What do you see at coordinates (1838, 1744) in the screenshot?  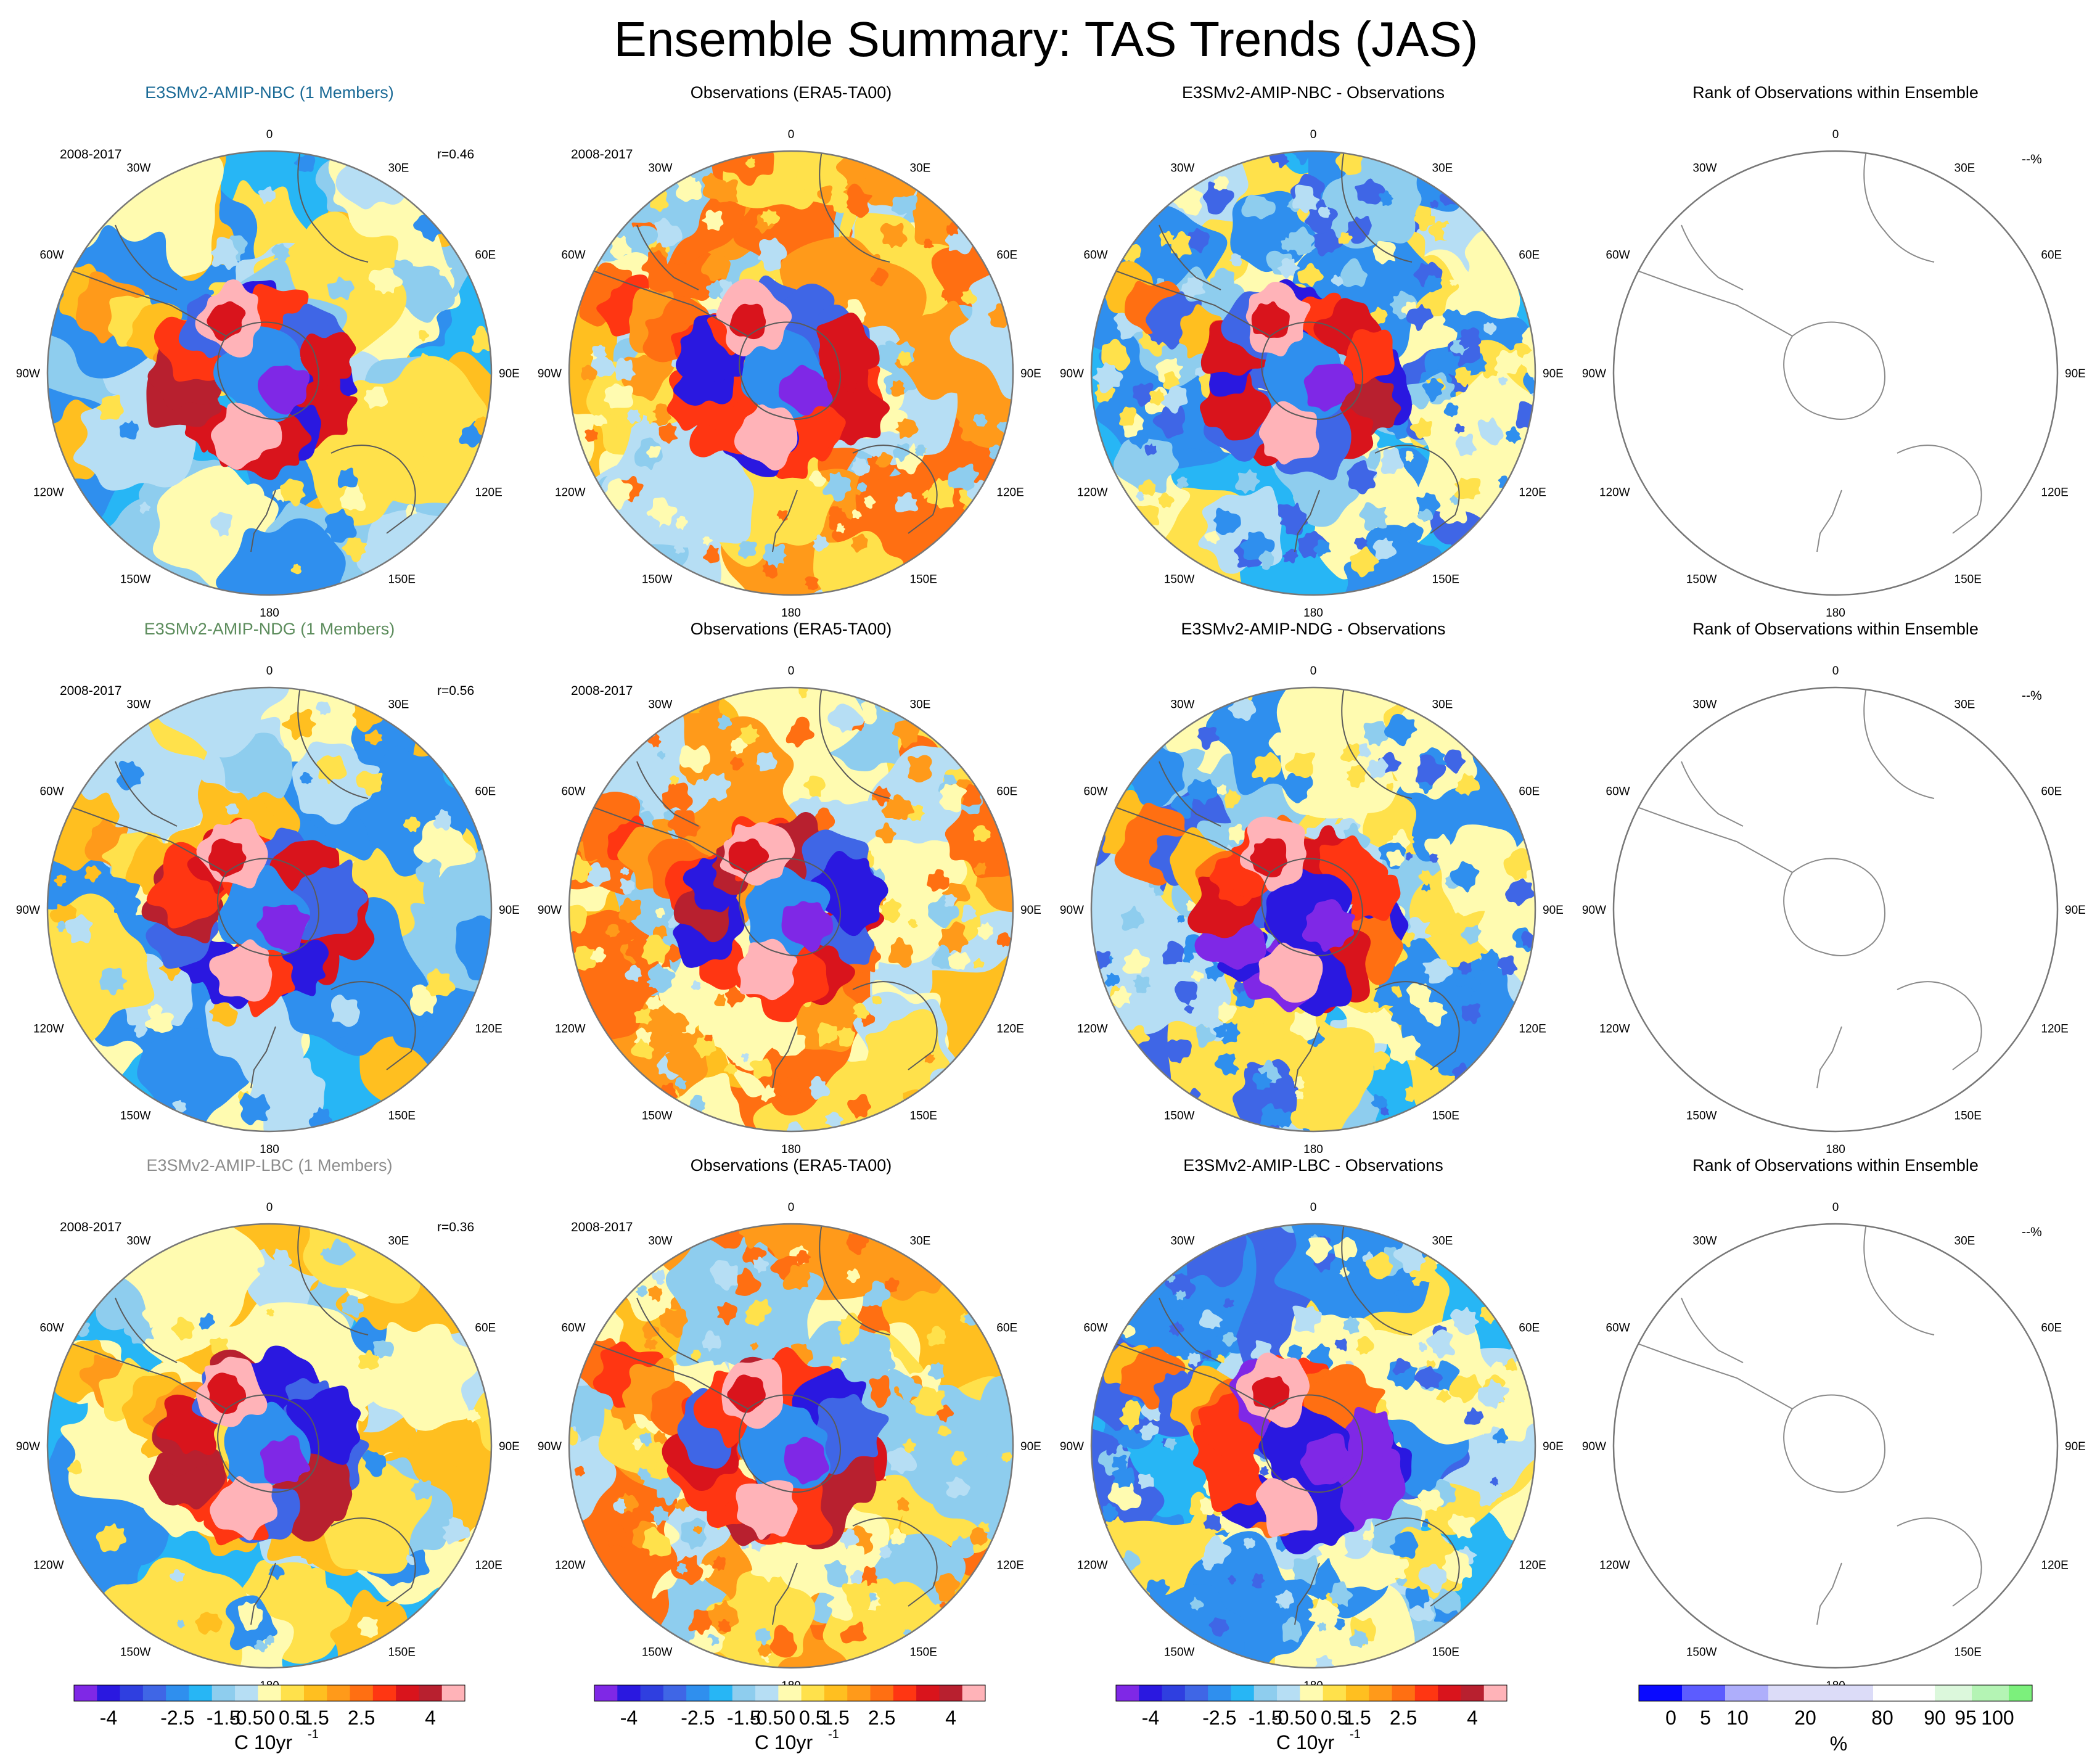 I see `rank-unit: %` at bounding box center [1838, 1744].